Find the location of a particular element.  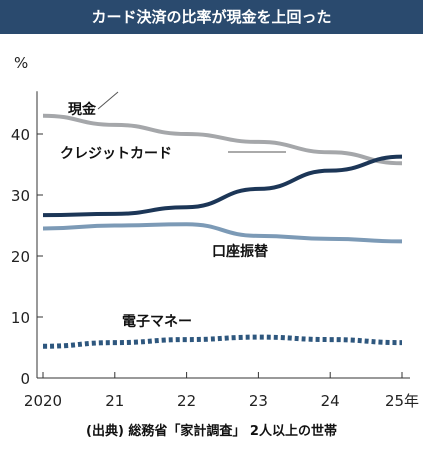

x-tick-label: 23 is located at coordinates (258, 401).